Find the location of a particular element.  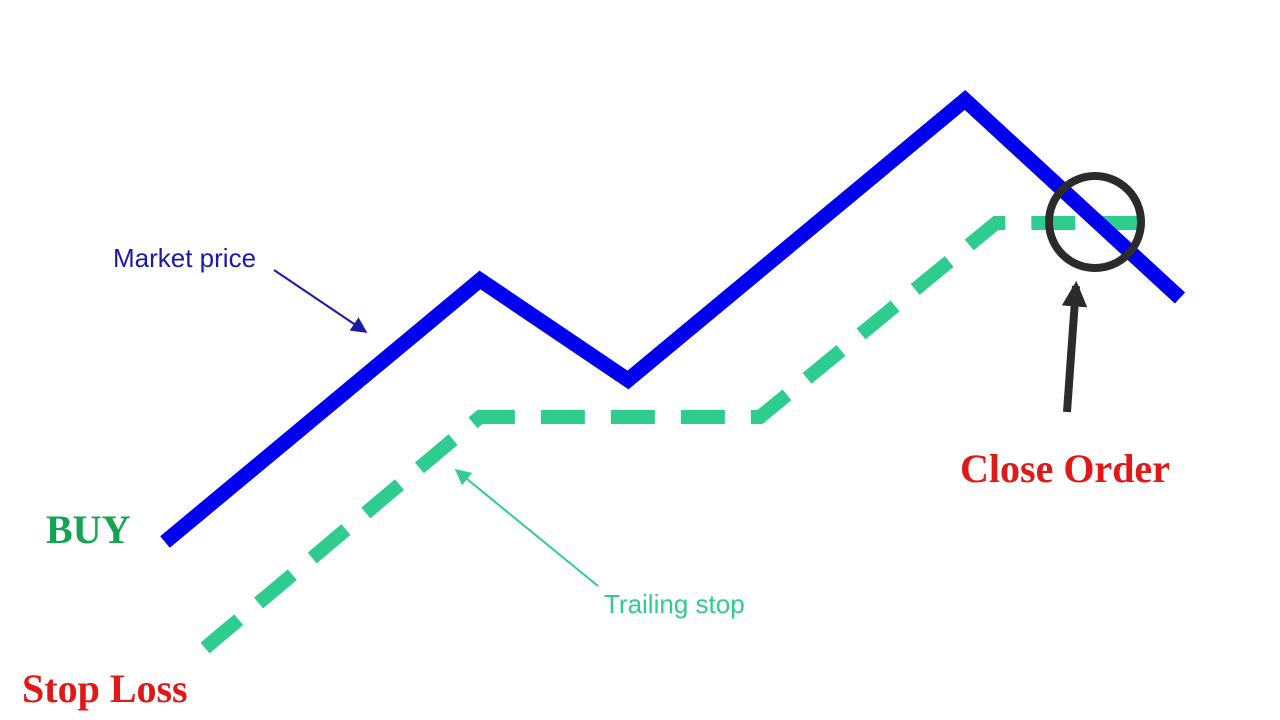

close-order-arrow is located at coordinates (1074, 346).